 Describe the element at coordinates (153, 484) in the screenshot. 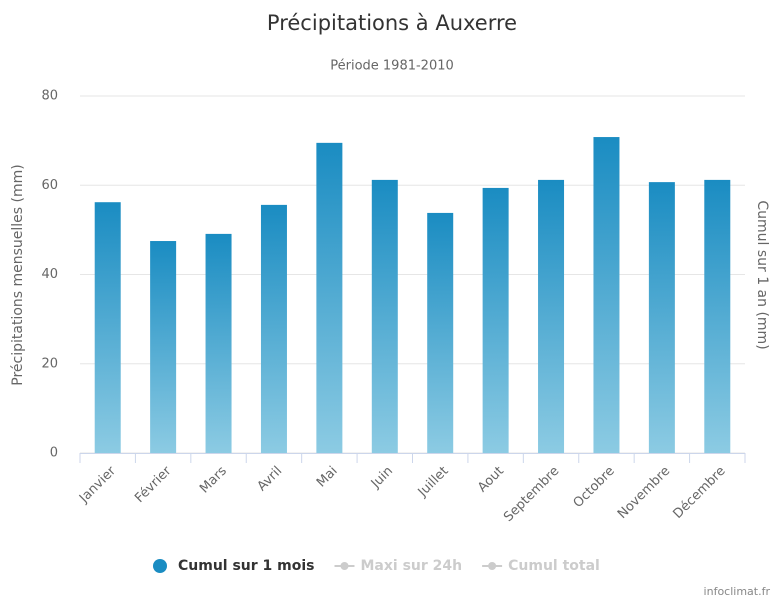

I see `x-tick-label: Février` at that location.